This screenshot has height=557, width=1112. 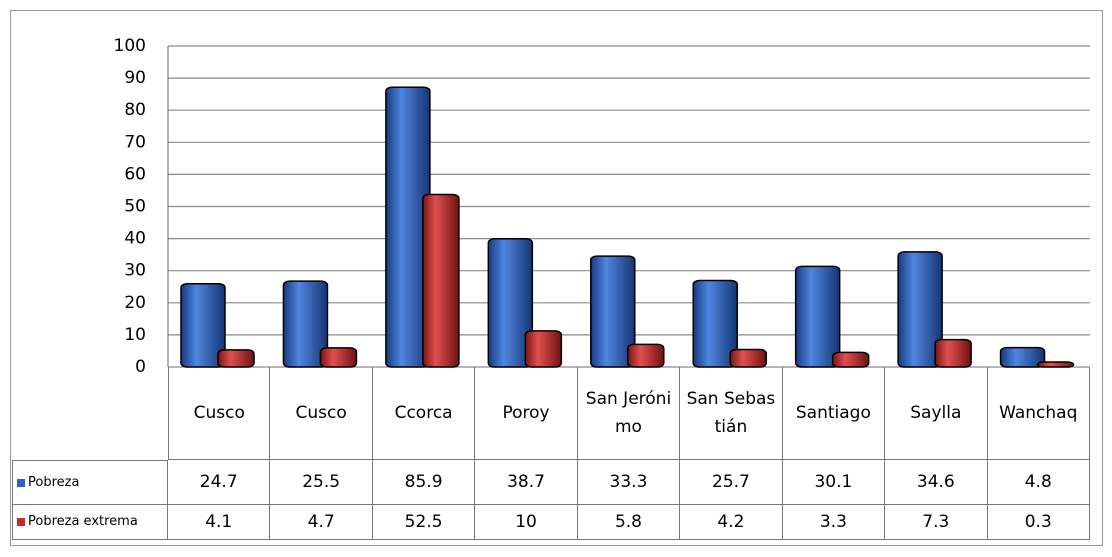 What do you see at coordinates (731, 482) in the screenshot?
I see `data-table-value: 25.7` at bounding box center [731, 482].